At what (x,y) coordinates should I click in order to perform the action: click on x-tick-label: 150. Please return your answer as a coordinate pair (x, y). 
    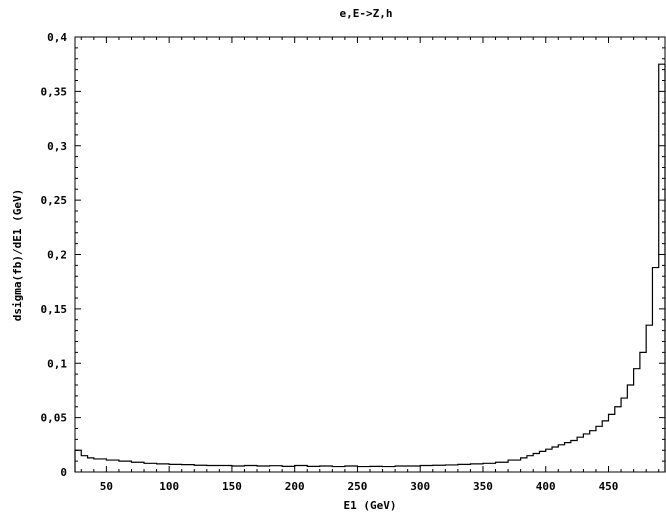
    Looking at the image, I should click on (232, 486).